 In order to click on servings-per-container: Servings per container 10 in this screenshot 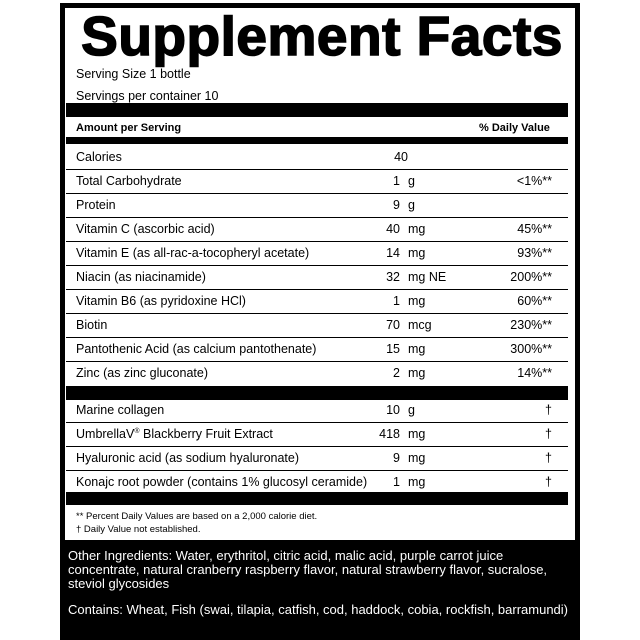, I will do `click(147, 96)`.